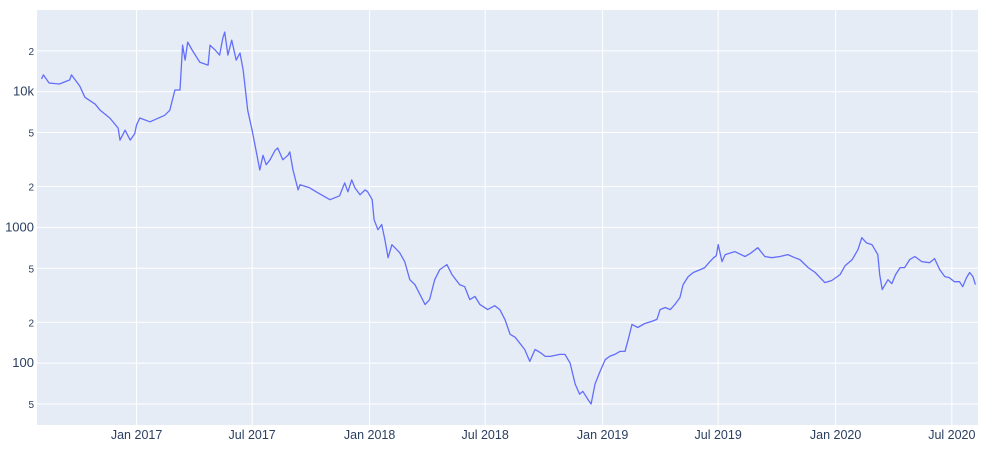  Describe the element at coordinates (23, 91) in the screenshot. I see `y-tick-label: 10k` at that location.